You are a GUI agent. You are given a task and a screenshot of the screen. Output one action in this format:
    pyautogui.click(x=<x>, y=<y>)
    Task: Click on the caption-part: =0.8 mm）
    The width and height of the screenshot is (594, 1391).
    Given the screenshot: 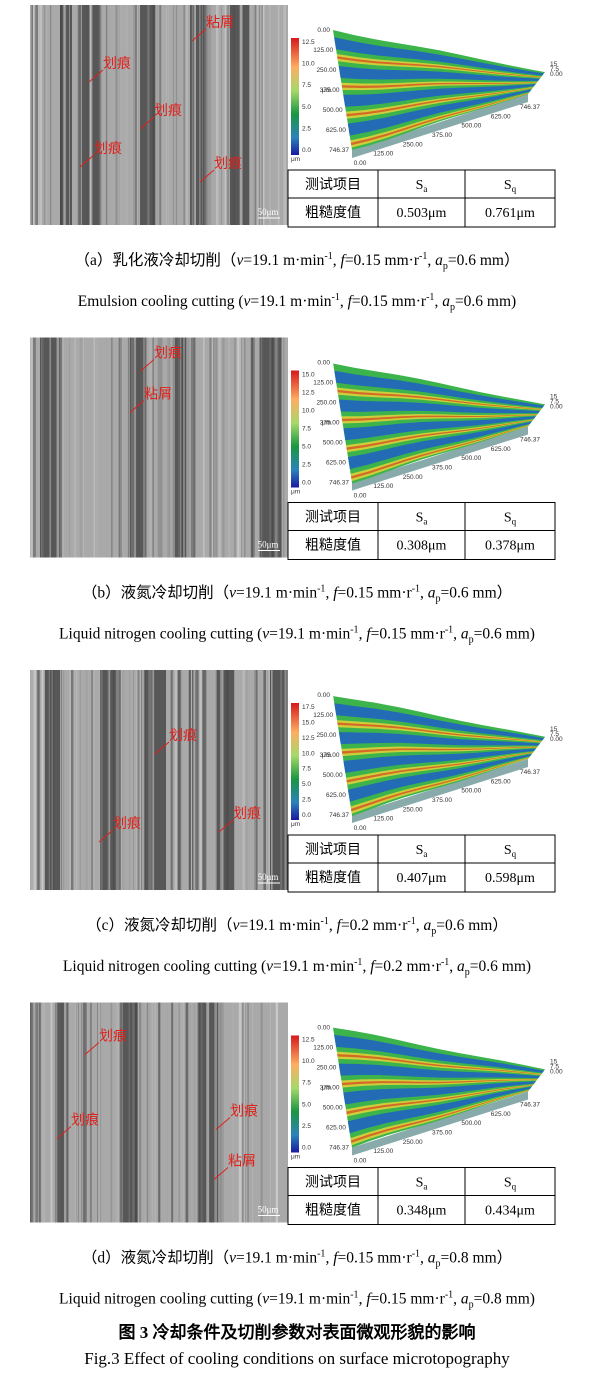 What is the action you would take?
    pyautogui.click(x=477, y=1258)
    